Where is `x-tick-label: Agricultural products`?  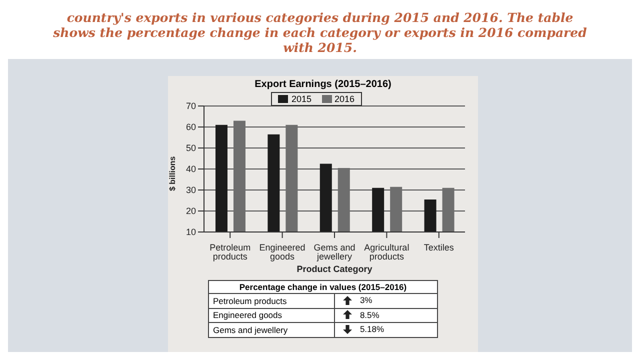 x-tick-label: Agricultural products is located at coordinates (387, 252).